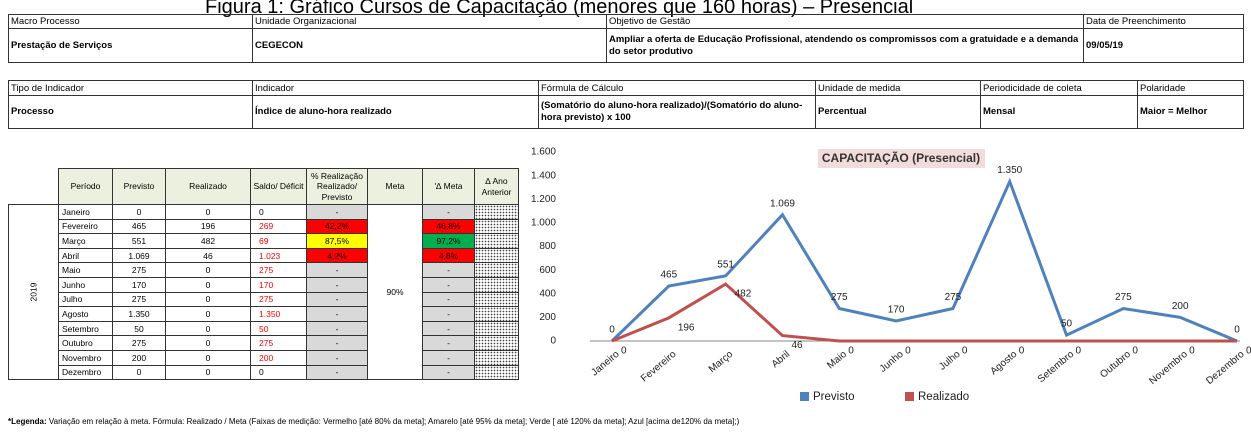  What do you see at coordinates (1174, 112) in the screenshot?
I see `header-value-text: Maior = Melhor` at bounding box center [1174, 112].